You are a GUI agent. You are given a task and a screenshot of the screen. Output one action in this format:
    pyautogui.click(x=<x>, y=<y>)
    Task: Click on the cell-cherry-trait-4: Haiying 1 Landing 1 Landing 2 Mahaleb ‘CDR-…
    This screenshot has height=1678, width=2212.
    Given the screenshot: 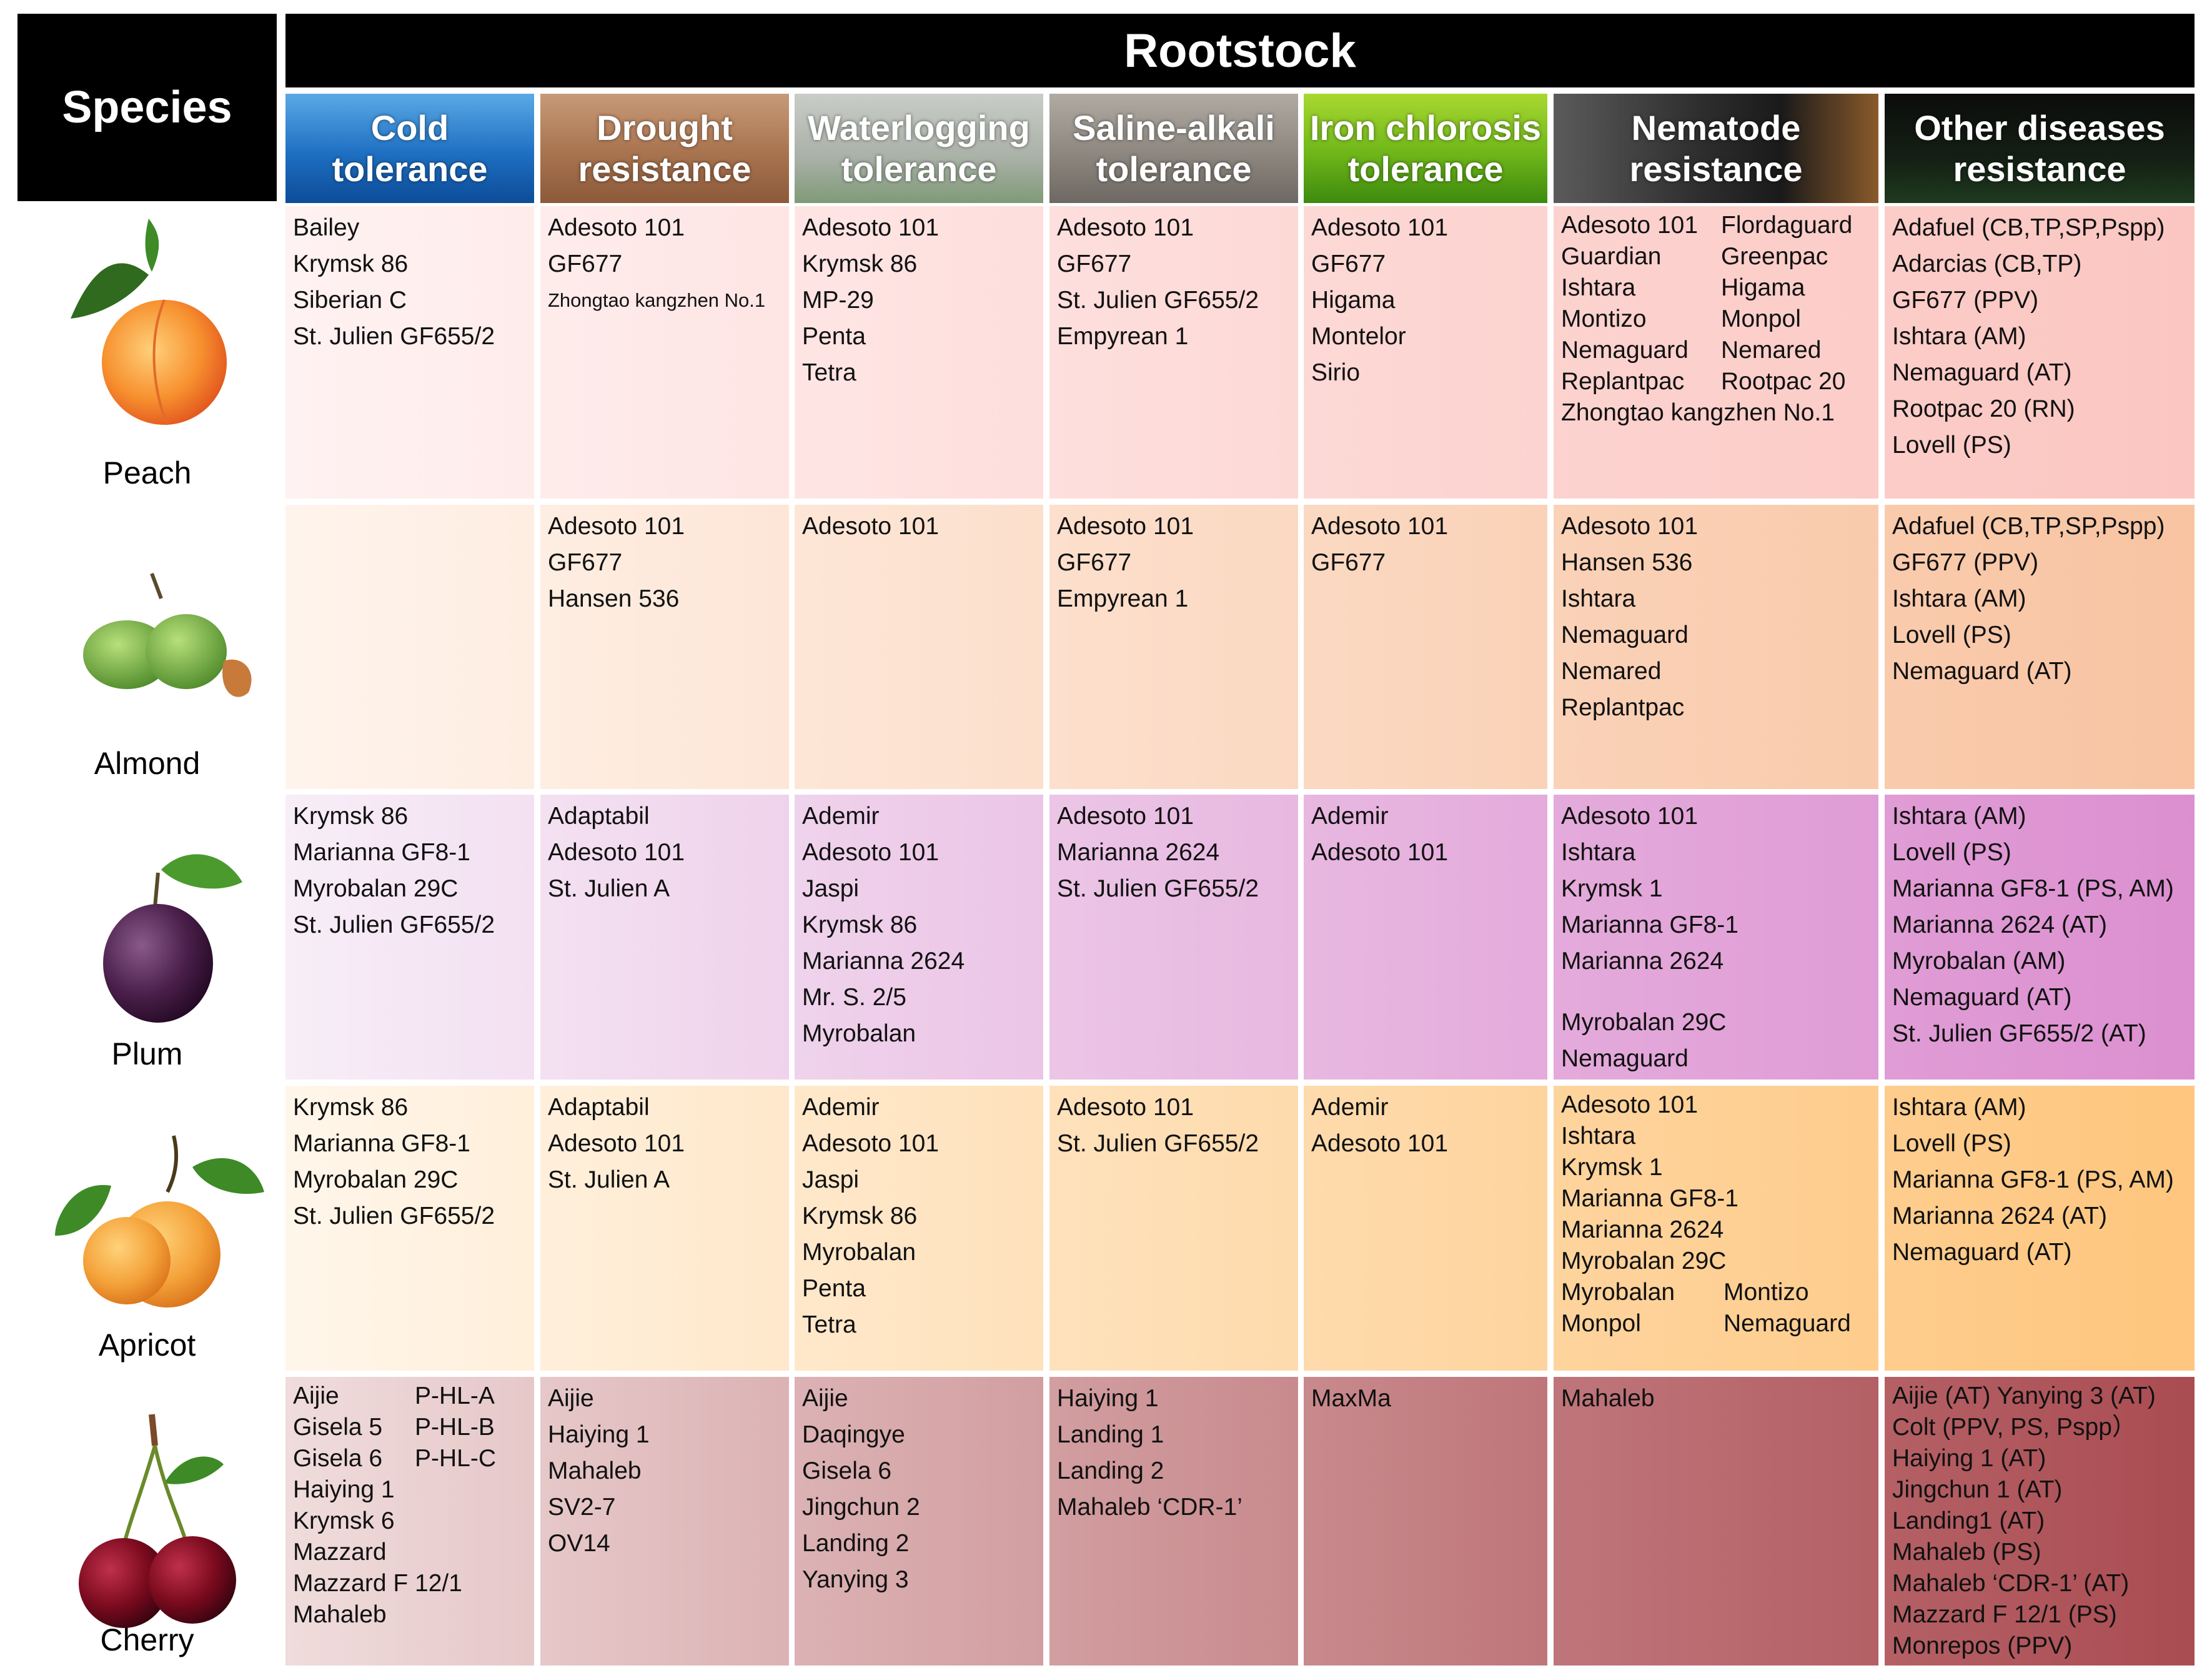 What is the action you would take?
    pyautogui.click(x=1173, y=1521)
    